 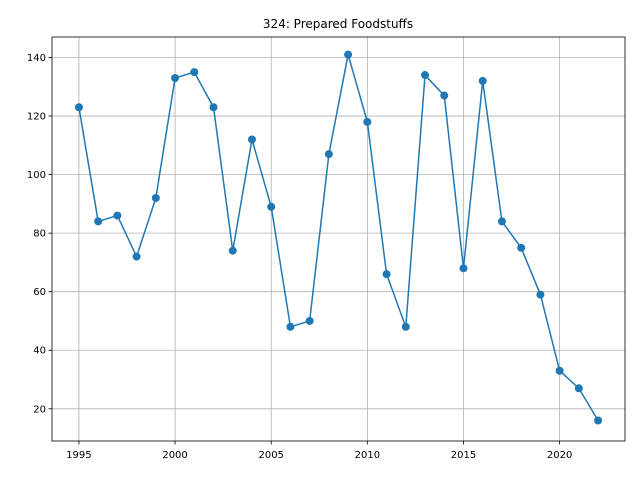 What do you see at coordinates (559, 455) in the screenshot?
I see `x-tick-label: 2020` at bounding box center [559, 455].